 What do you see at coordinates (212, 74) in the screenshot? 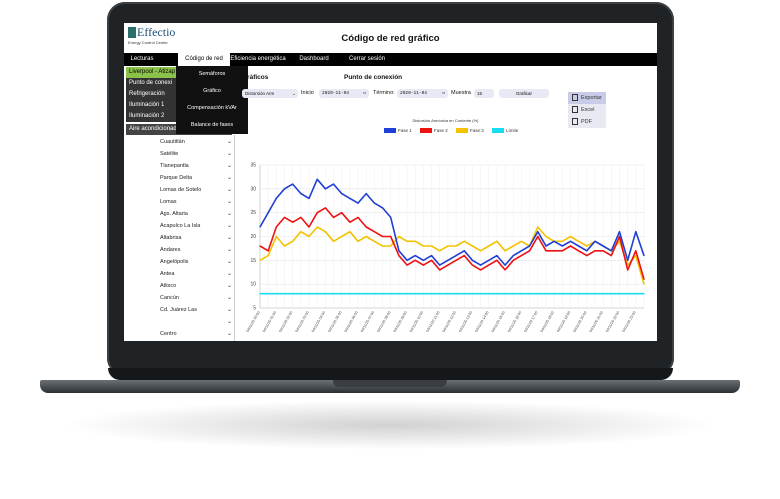
I see `dropdown-semaforos: Semáforos` at bounding box center [212, 74].